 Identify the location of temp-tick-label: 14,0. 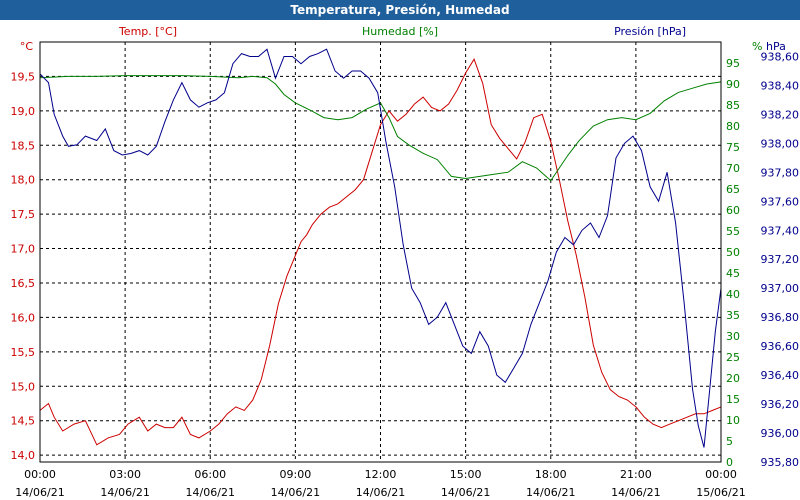
(23, 455).